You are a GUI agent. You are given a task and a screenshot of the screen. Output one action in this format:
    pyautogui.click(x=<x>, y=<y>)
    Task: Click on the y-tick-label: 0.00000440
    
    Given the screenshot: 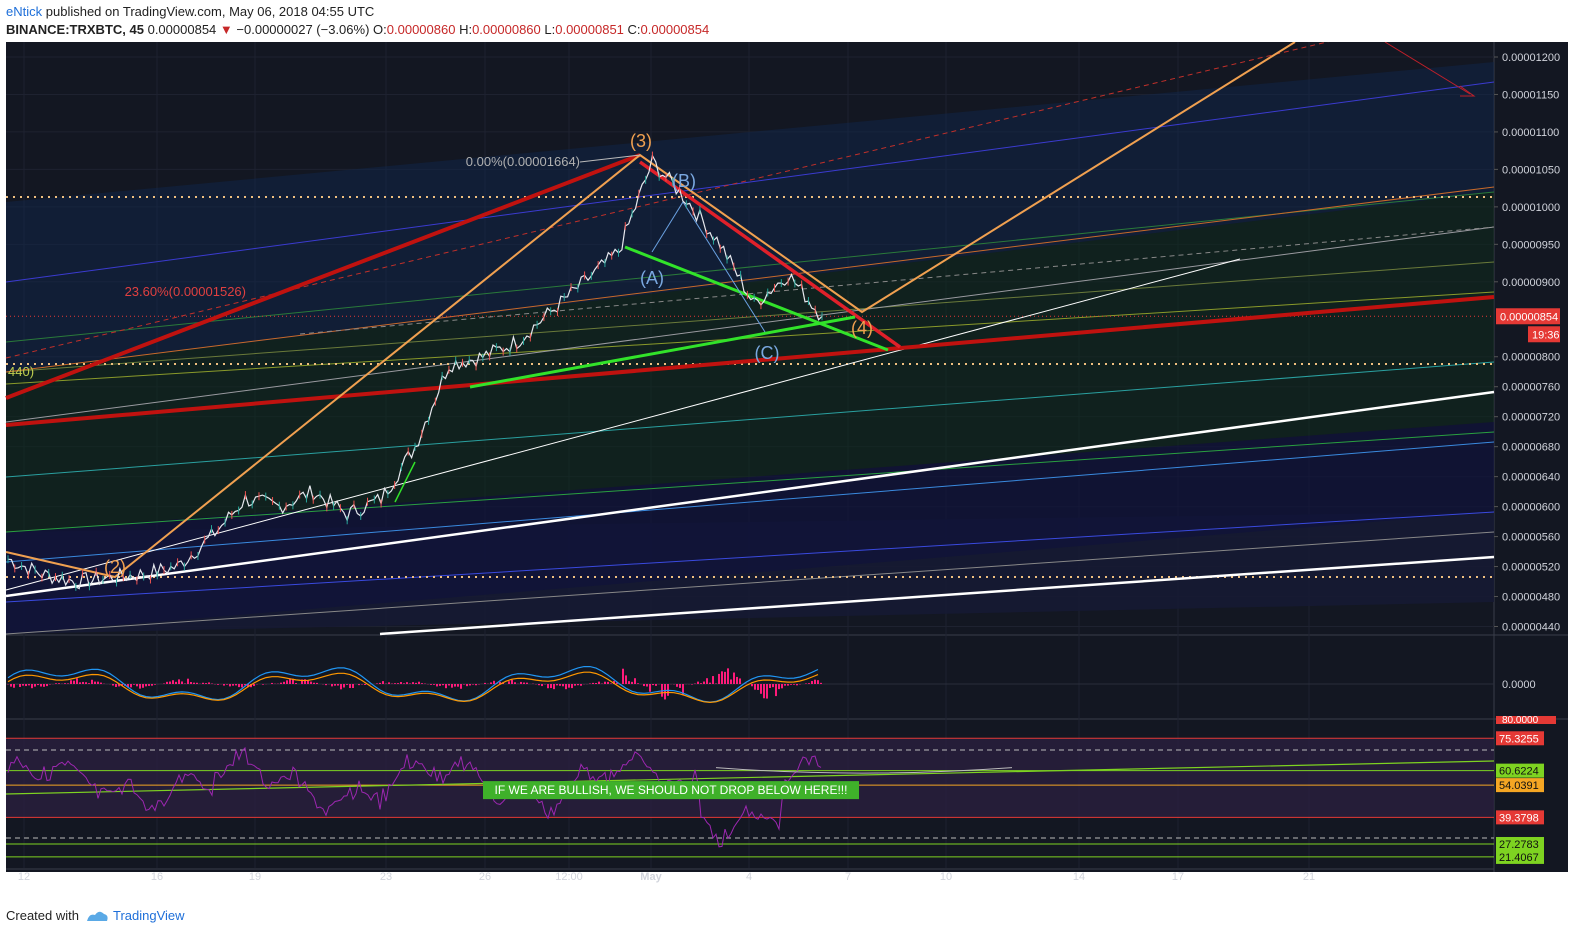 What is the action you would take?
    pyautogui.click(x=1531, y=628)
    